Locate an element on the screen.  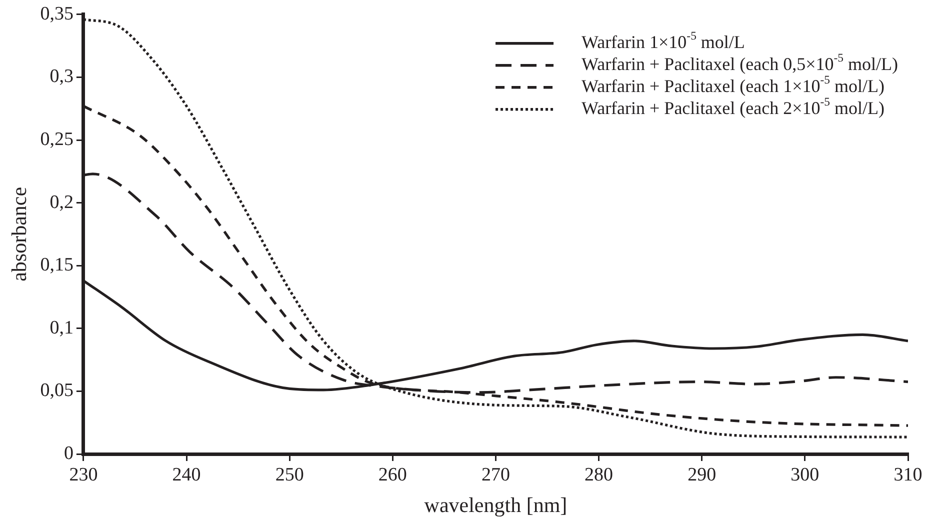
y-tick-label: 0,25 is located at coordinates (57, 139).